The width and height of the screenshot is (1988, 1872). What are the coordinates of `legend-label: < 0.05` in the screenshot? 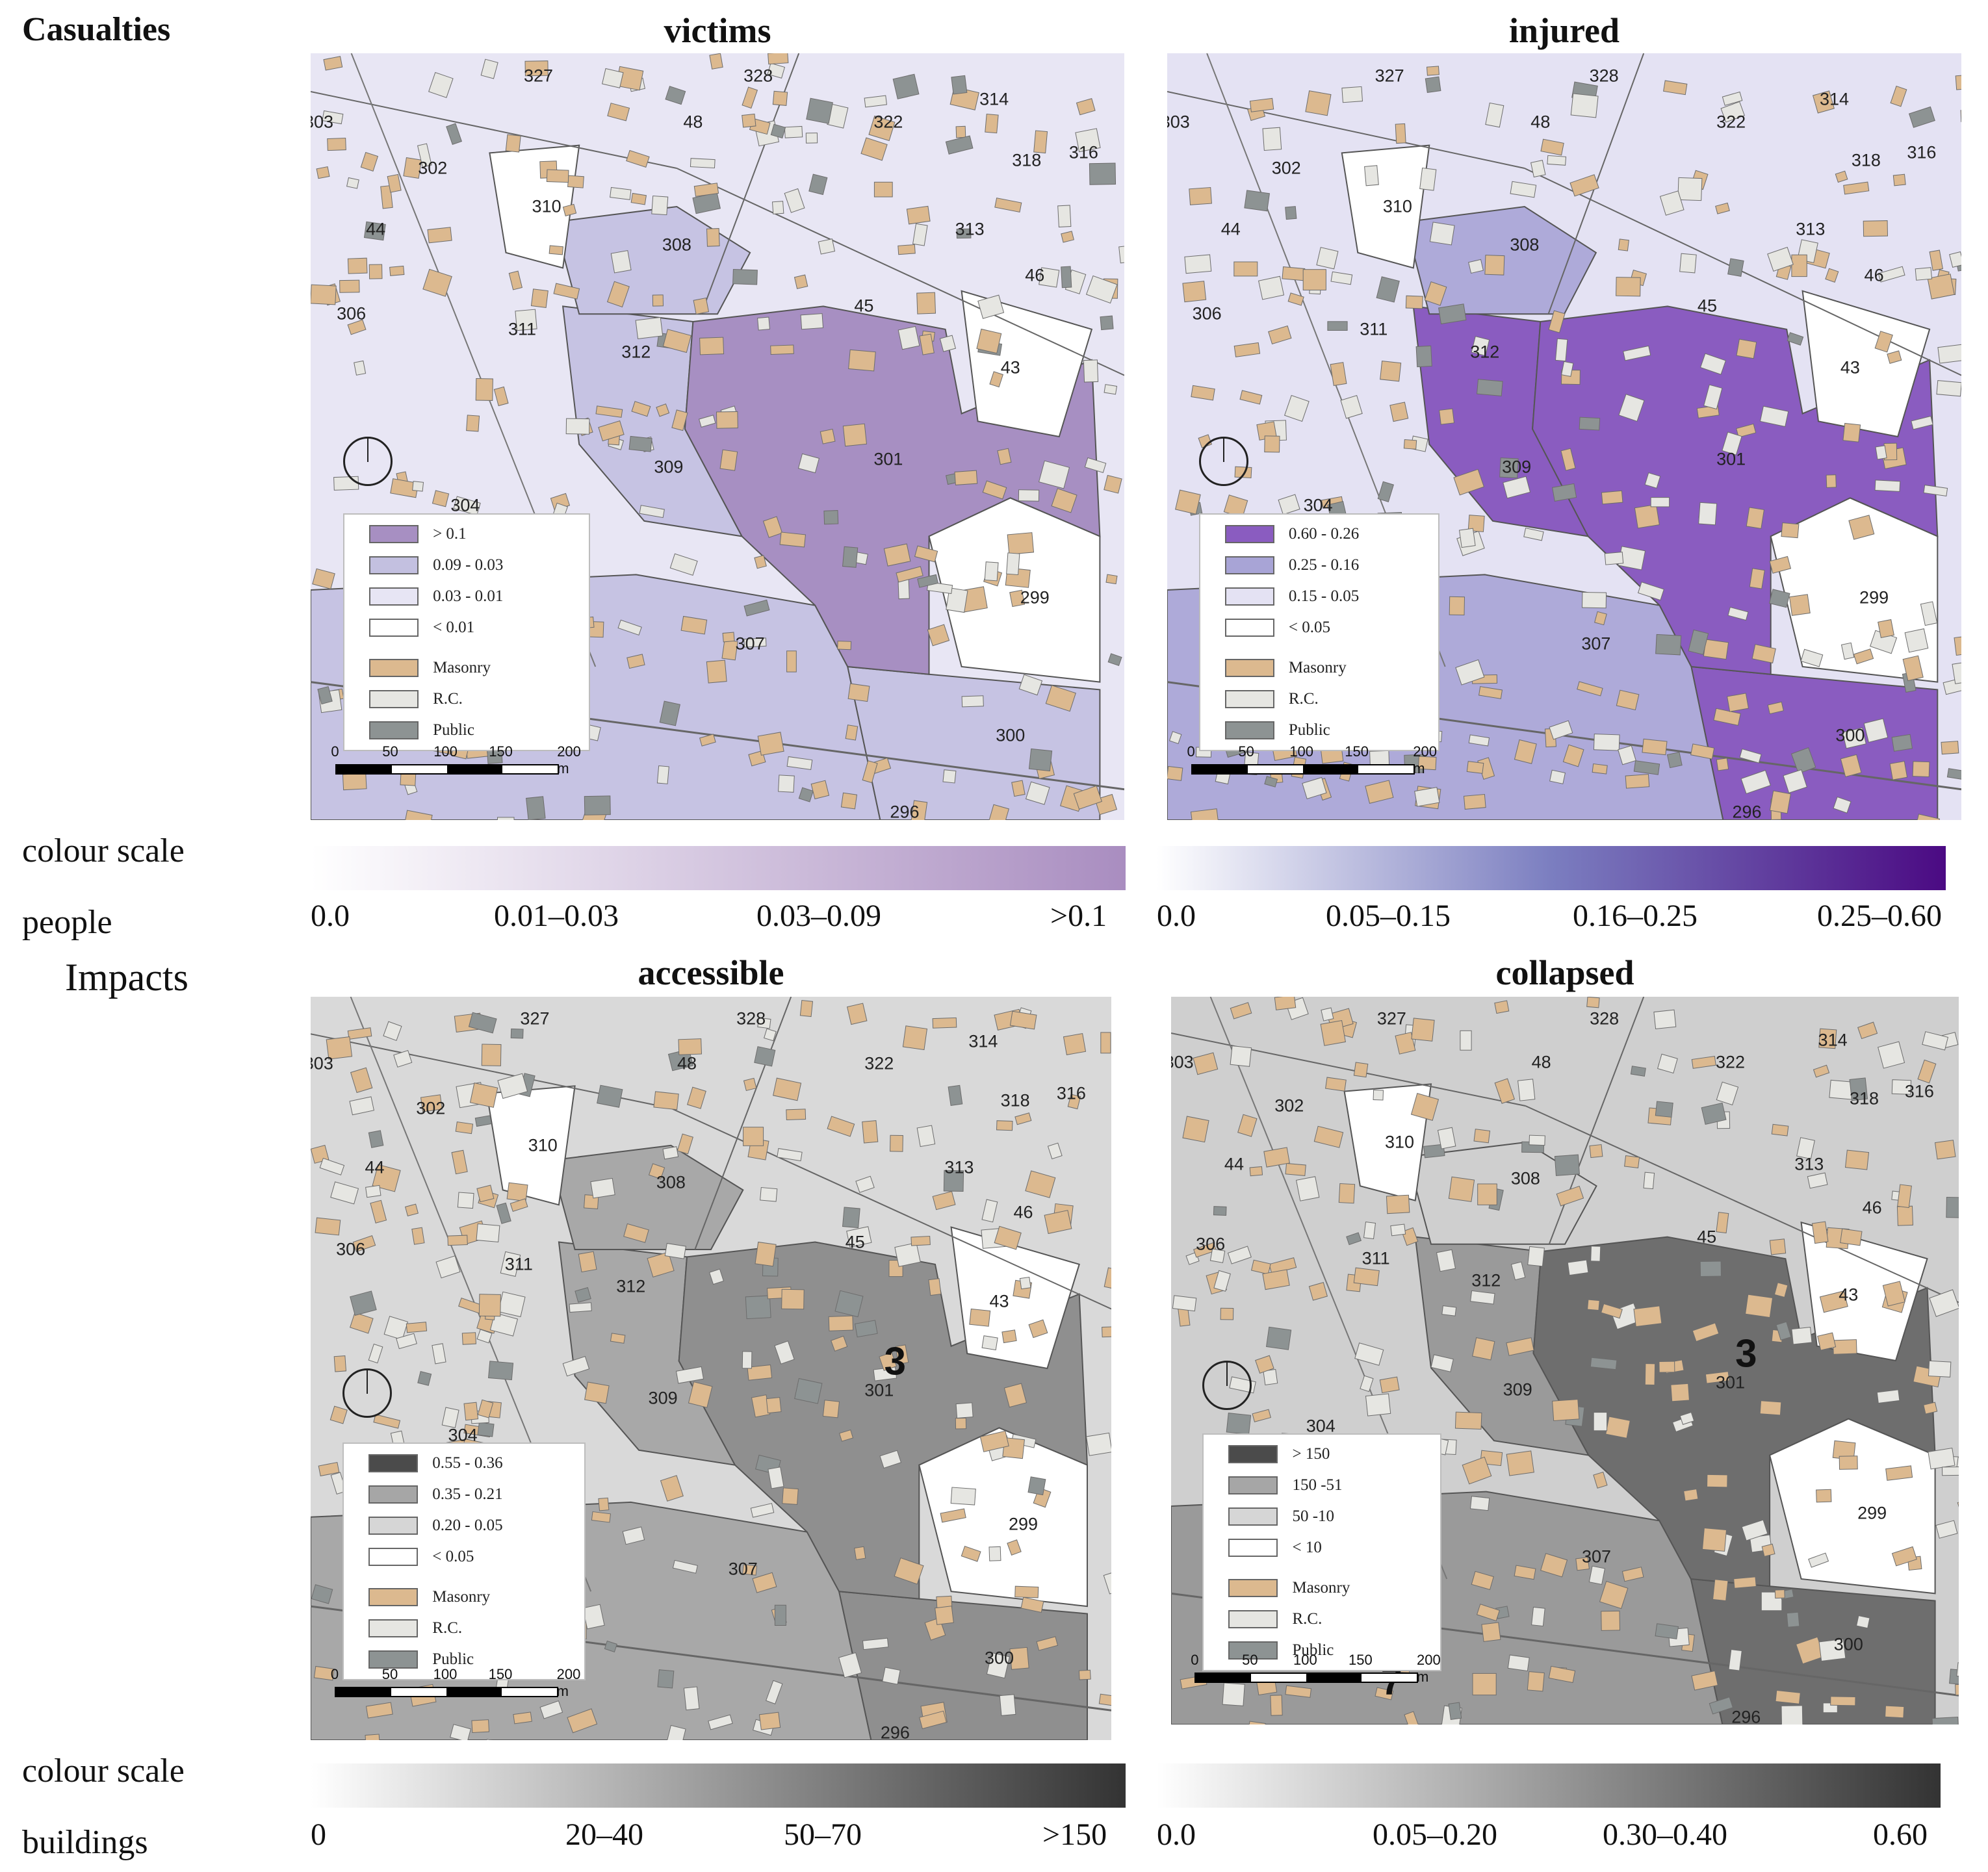 It's located at (453, 1557).